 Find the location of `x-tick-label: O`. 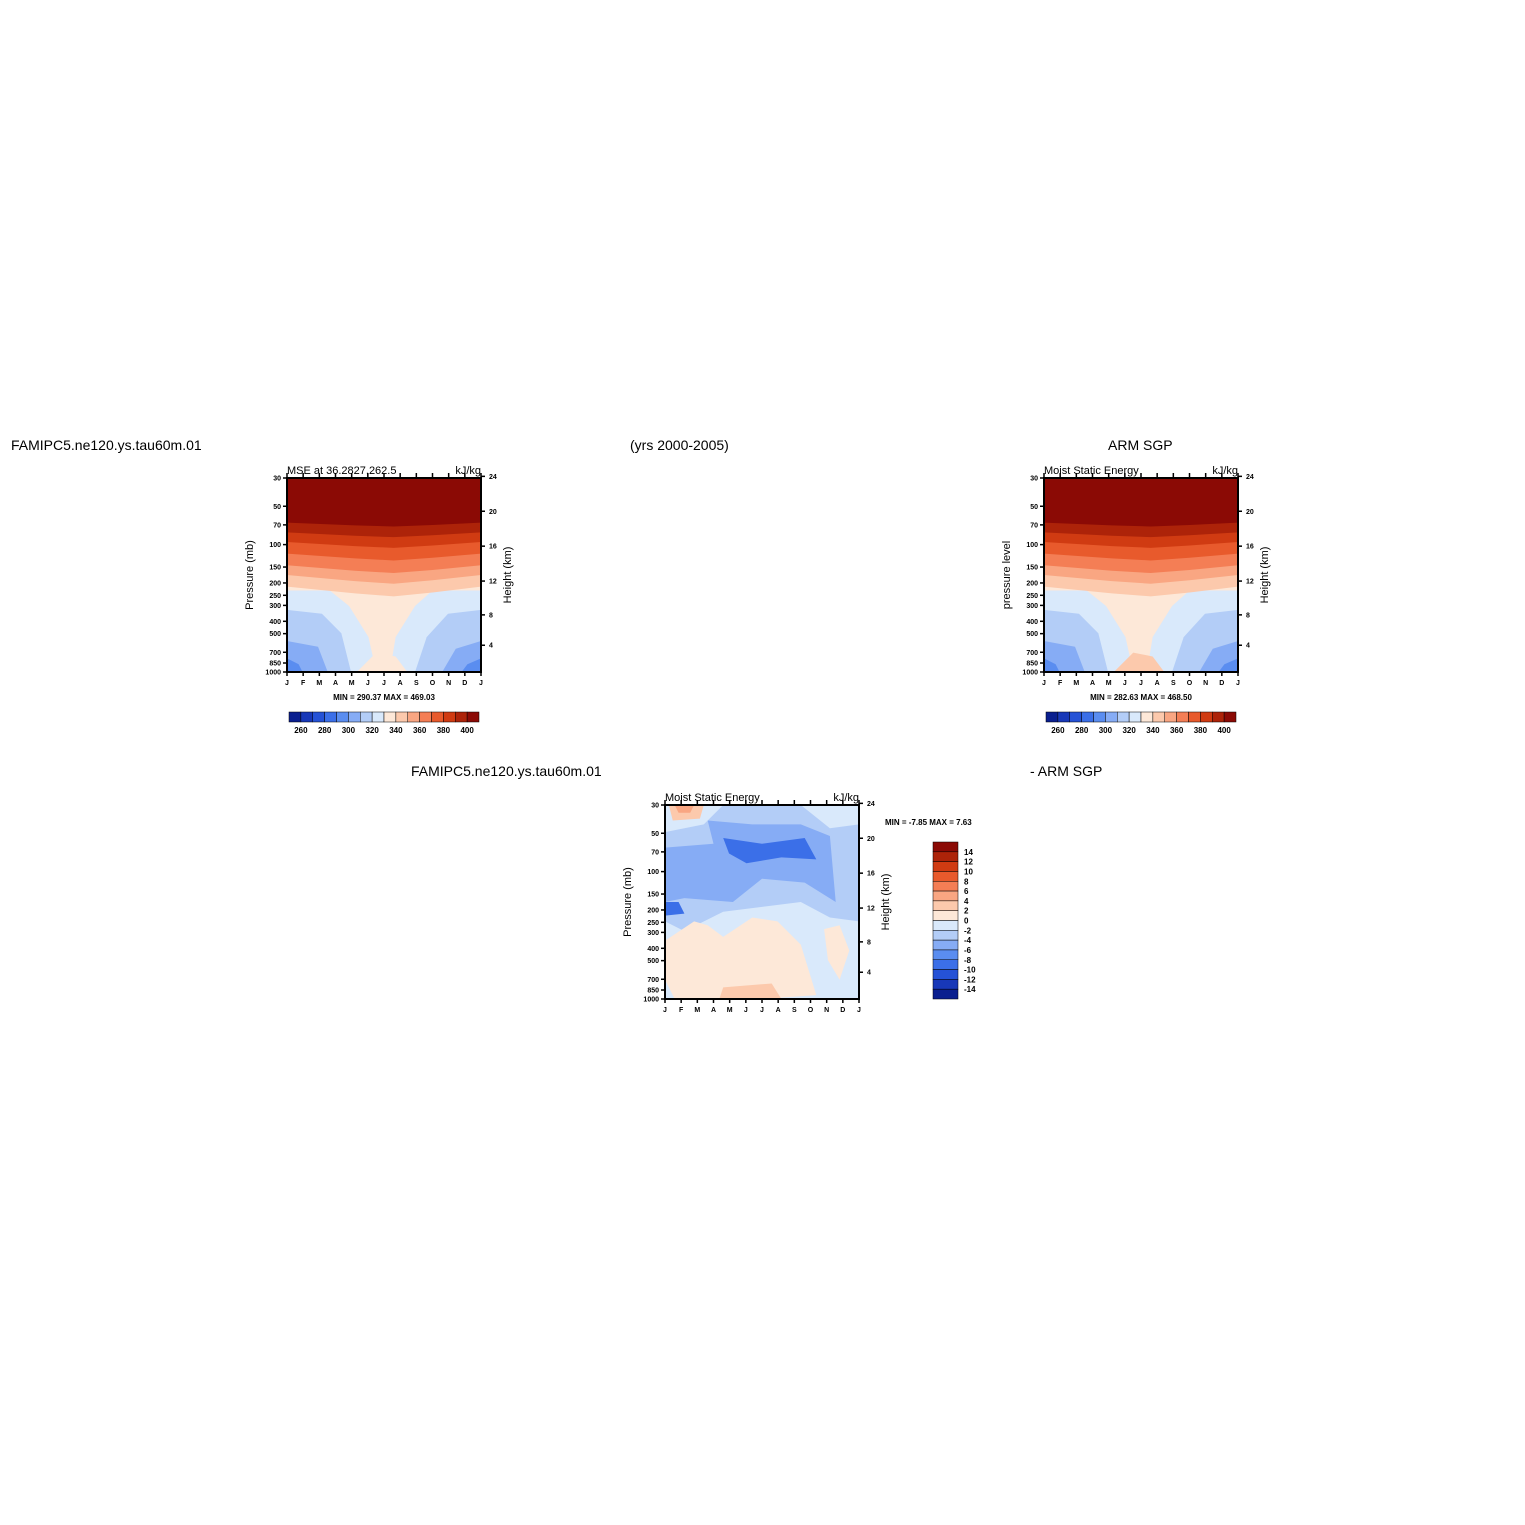

x-tick-label: O is located at coordinates (1190, 683).